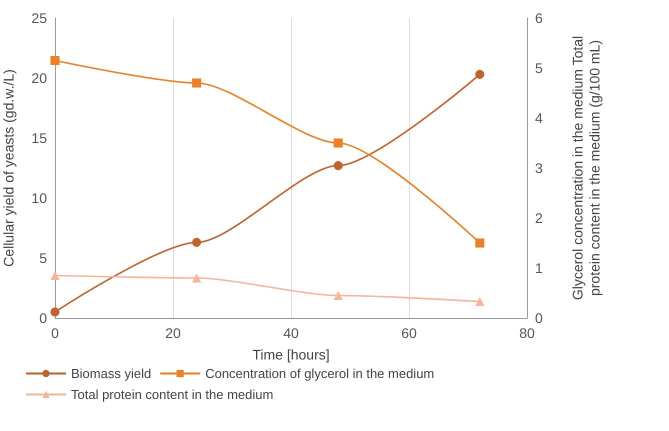 The height and width of the screenshot is (431, 669). I want to click on y2-tick-label: 4, so click(539, 118).